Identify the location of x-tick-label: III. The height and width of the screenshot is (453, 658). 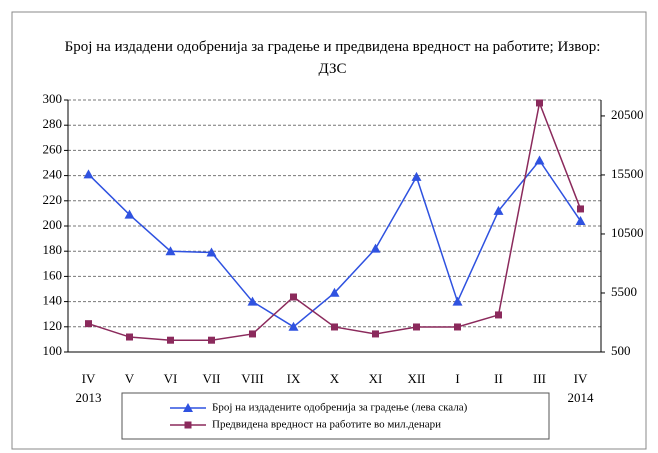
(539, 378).